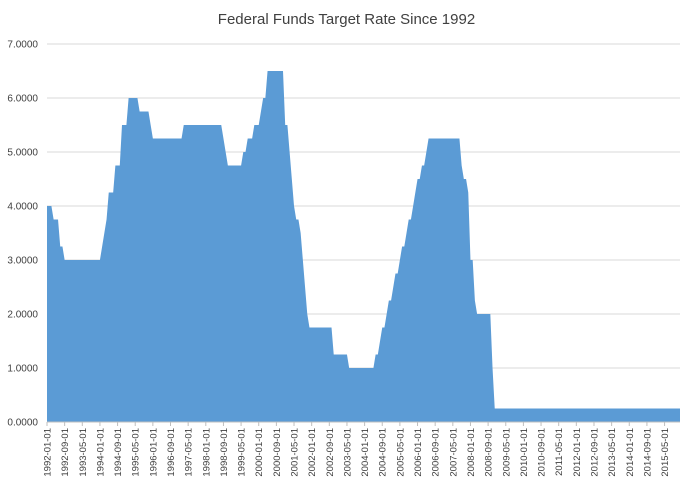 Image resolution: width=693 pixels, height=486 pixels. What do you see at coordinates (400, 452) in the screenshot?
I see `x-tick-label: 2005-05-01` at bounding box center [400, 452].